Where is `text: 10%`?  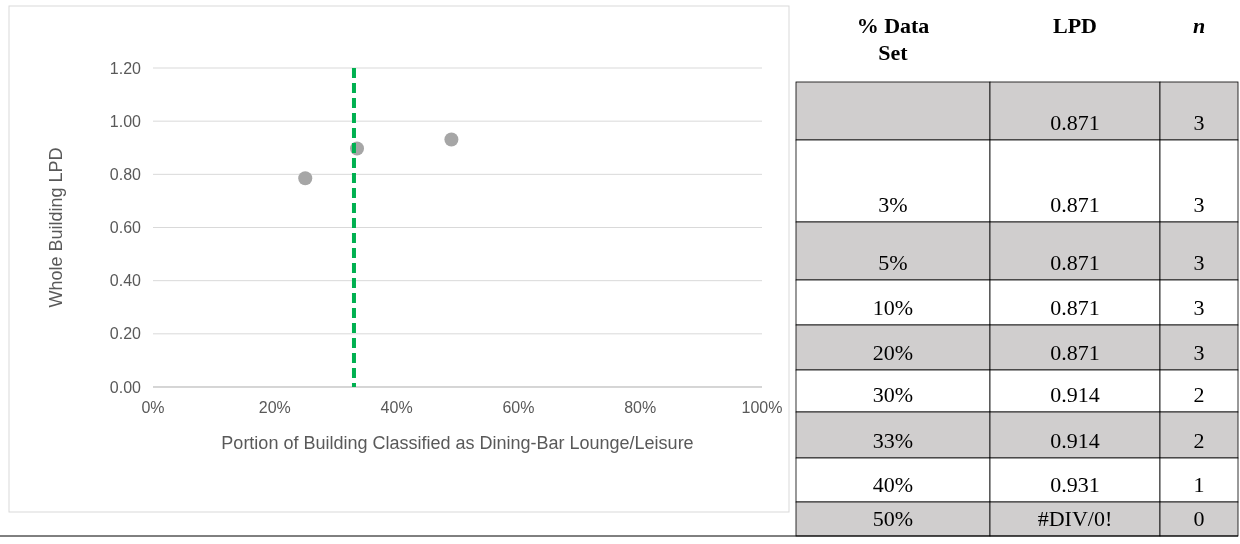
text: 10% is located at coordinates (893, 307).